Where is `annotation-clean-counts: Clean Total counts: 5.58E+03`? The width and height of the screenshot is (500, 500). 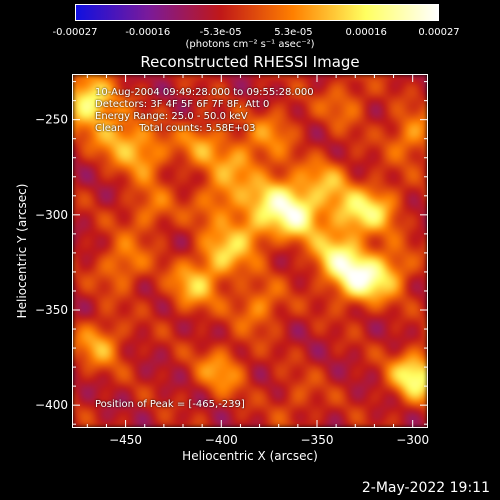 annotation-clean-counts: Clean Total counts: 5.58E+03 is located at coordinates (175, 128).